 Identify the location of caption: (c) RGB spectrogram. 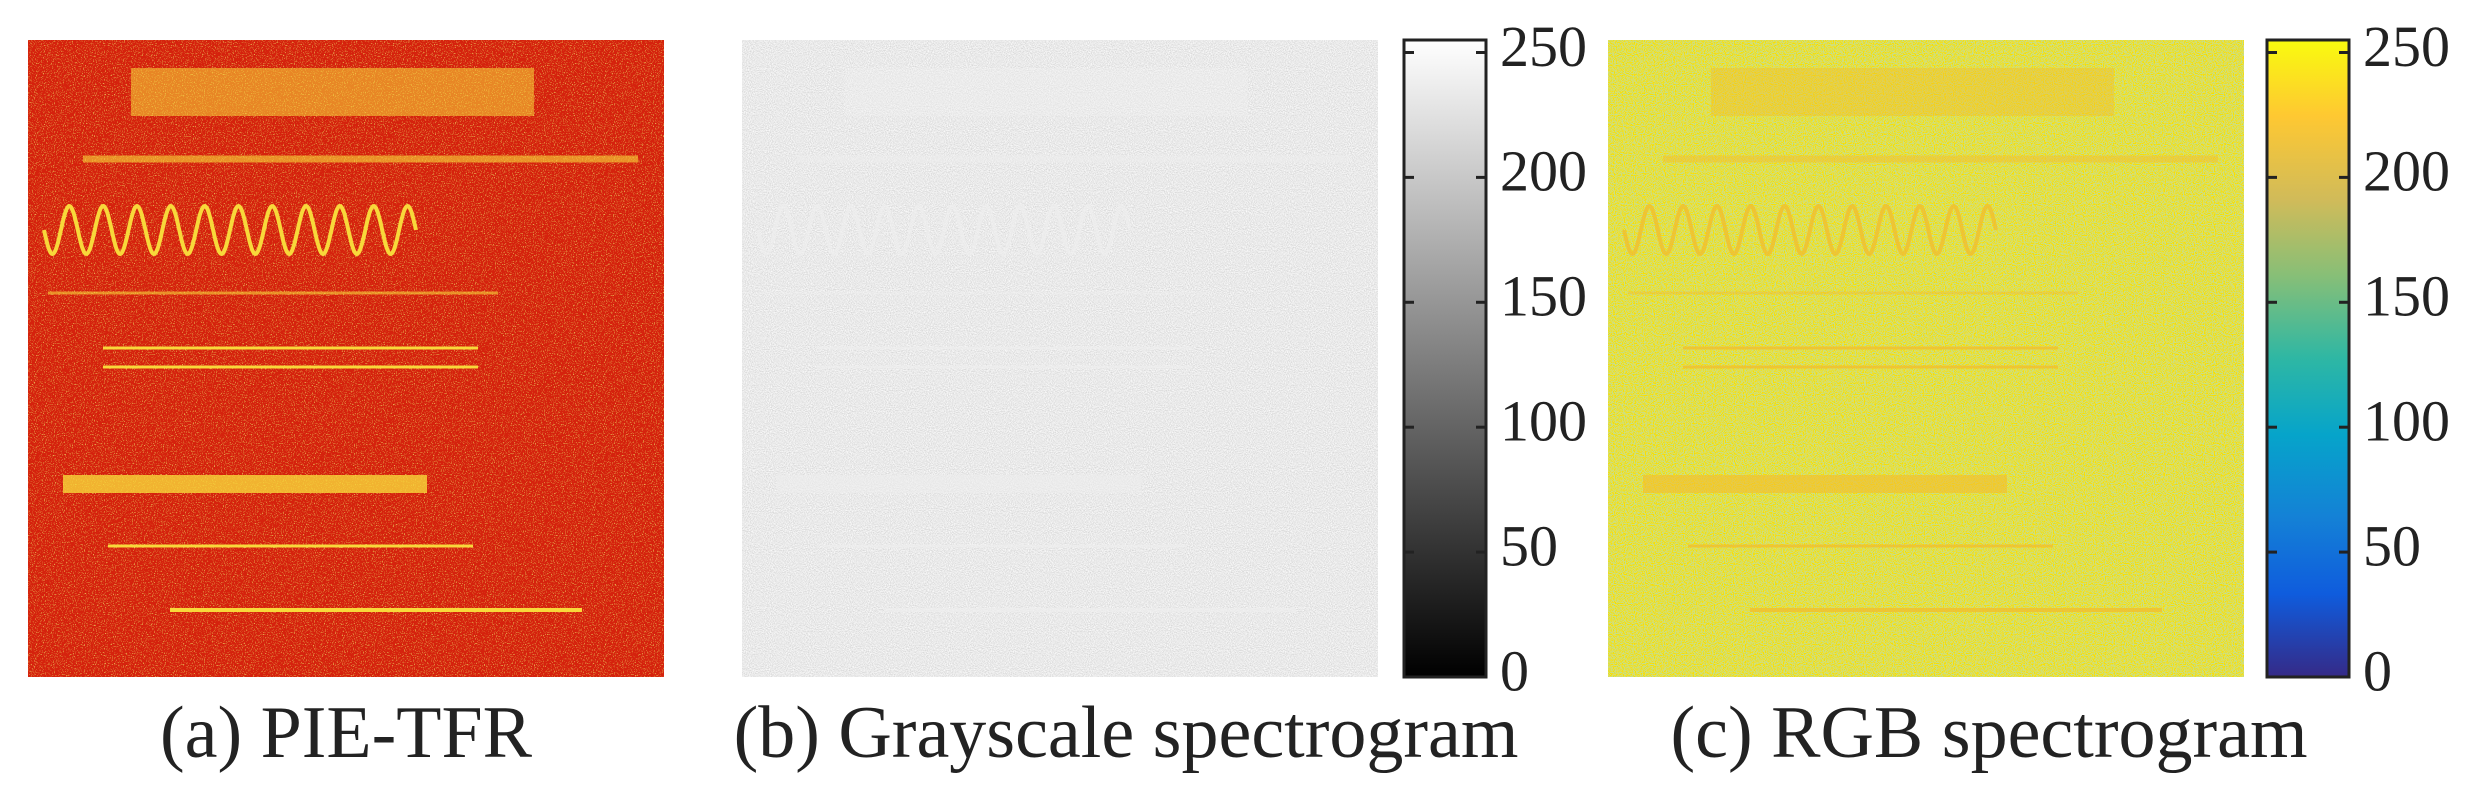
(1988, 733).